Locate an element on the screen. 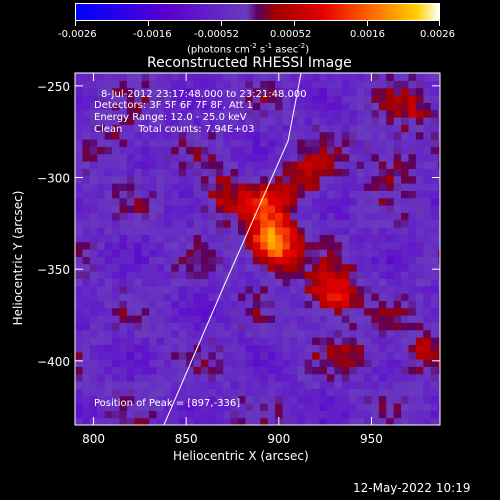  y-tick-label: −300 is located at coordinates (53, 179).